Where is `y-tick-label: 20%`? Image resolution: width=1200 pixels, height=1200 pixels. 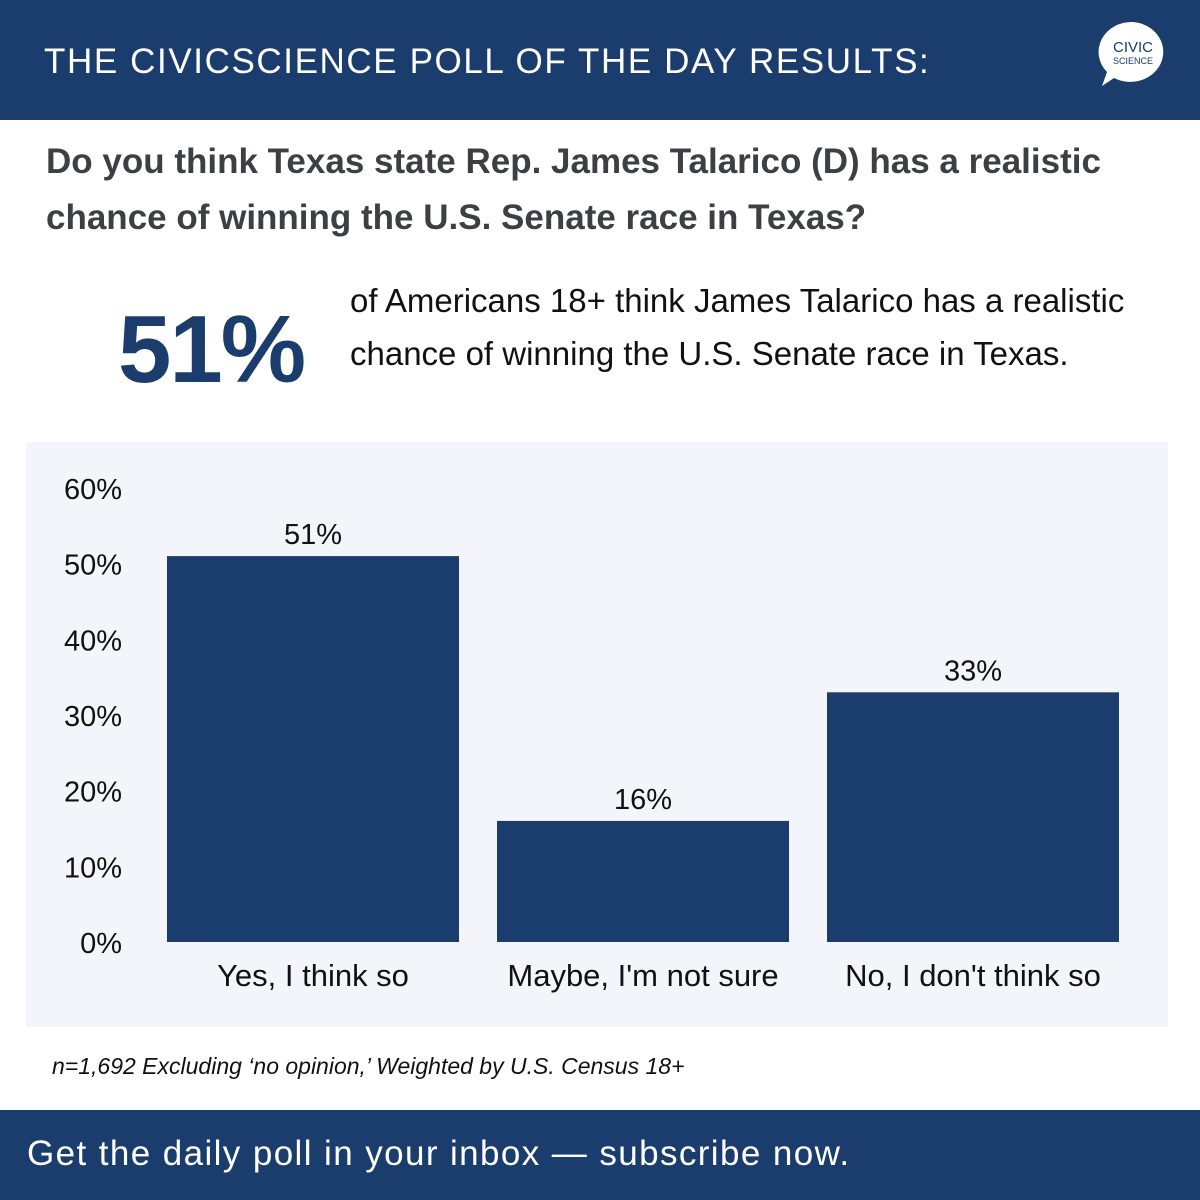
y-tick-label: 20% is located at coordinates (93, 793).